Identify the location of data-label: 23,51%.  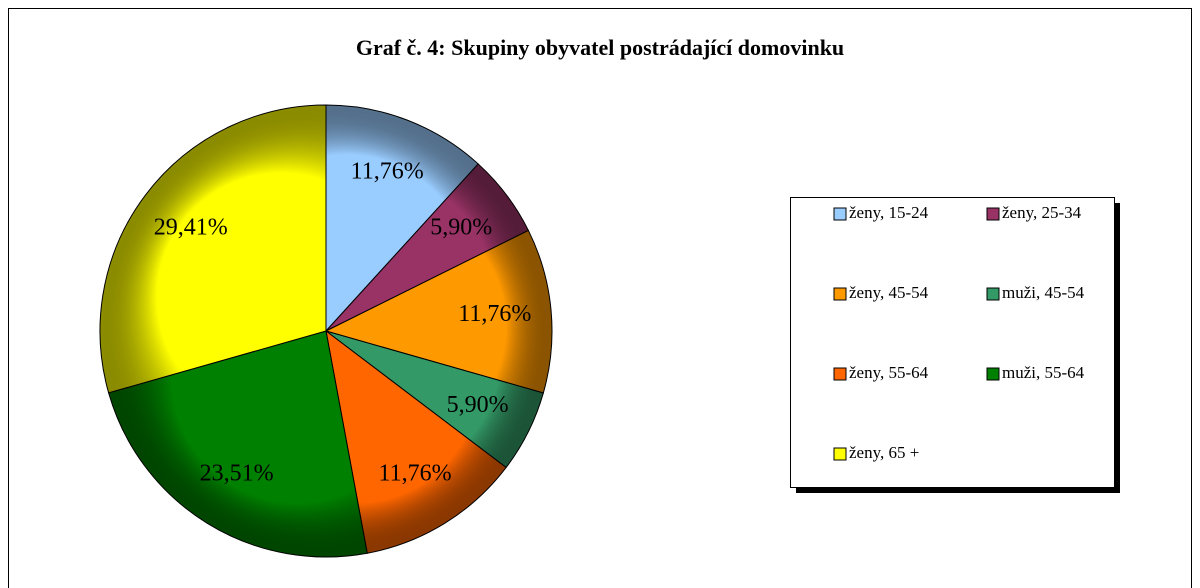
(237, 474).